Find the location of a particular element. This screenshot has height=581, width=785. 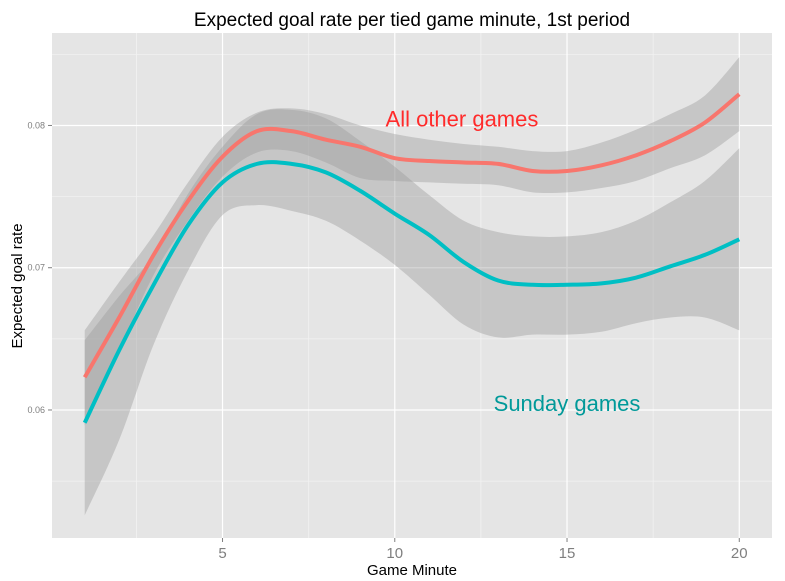

x-tick-label: 10 is located at coordinates (394, 553).